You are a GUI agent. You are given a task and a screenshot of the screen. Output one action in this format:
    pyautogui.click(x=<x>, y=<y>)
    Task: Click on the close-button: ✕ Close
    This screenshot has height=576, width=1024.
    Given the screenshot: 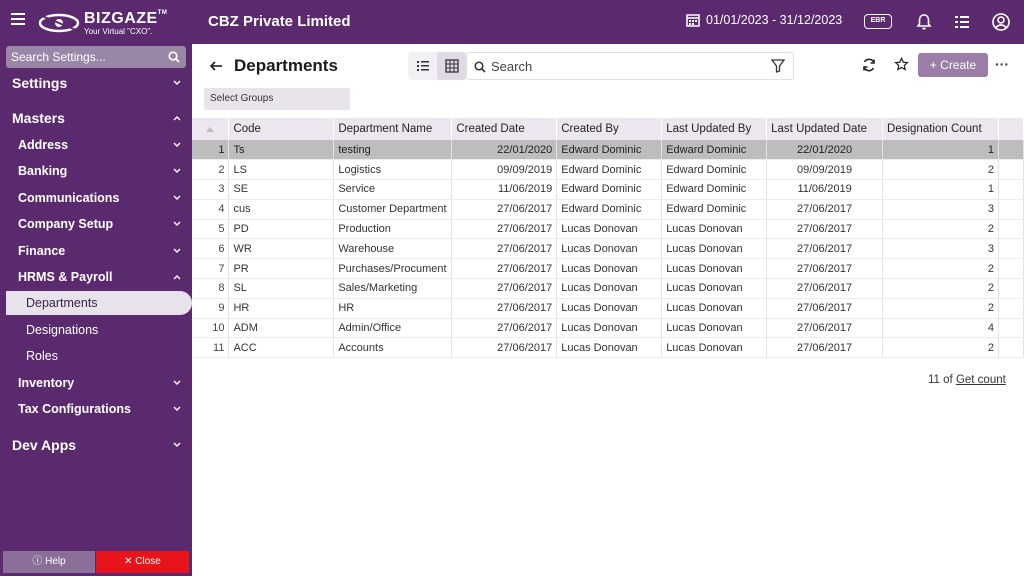 What is the action you would take?
    pyautogui.click(x=142, y=562)
    